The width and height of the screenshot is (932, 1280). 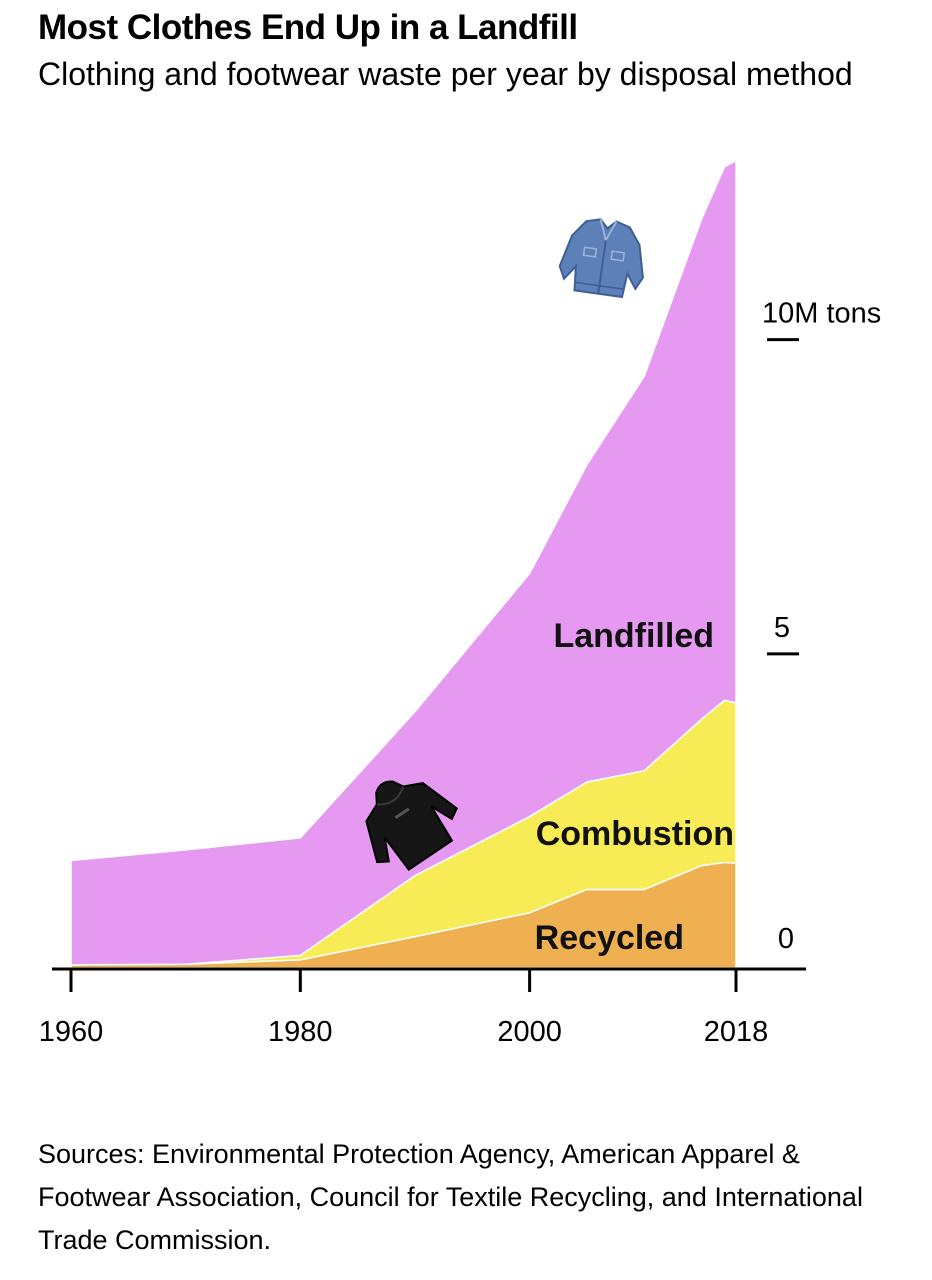 I want to click on denim-jacket-icon, so click(x=601, y=258).